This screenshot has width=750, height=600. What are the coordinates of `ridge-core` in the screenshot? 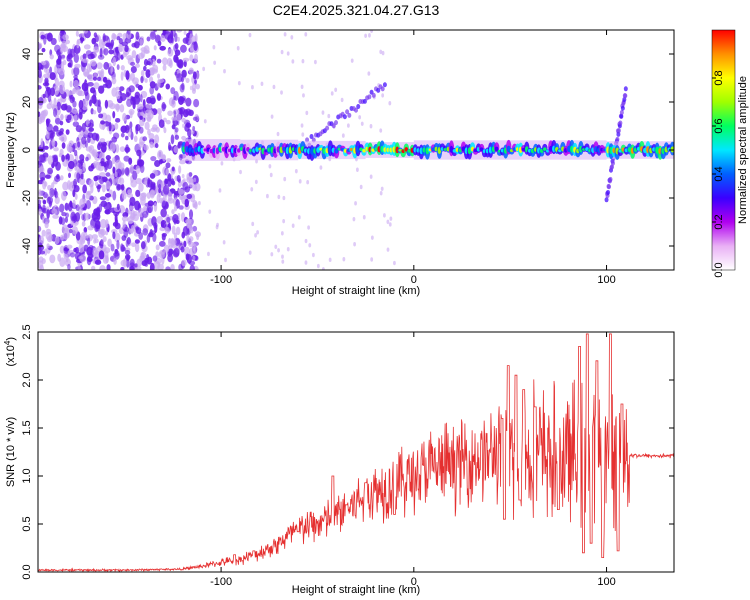 It's located at (672, 149).